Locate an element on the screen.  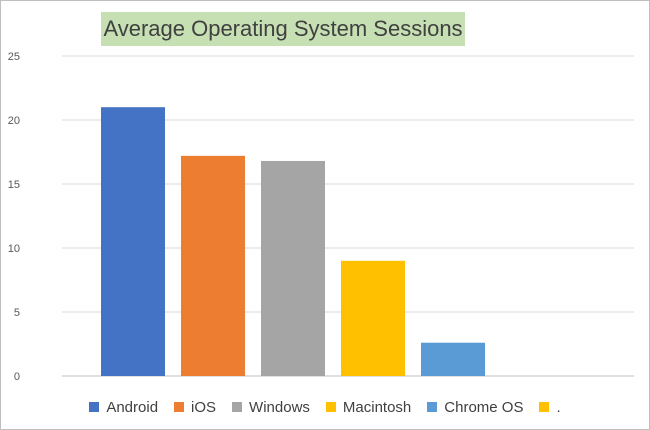
y-tick-label: 0 is located at coordinates (17, 377).